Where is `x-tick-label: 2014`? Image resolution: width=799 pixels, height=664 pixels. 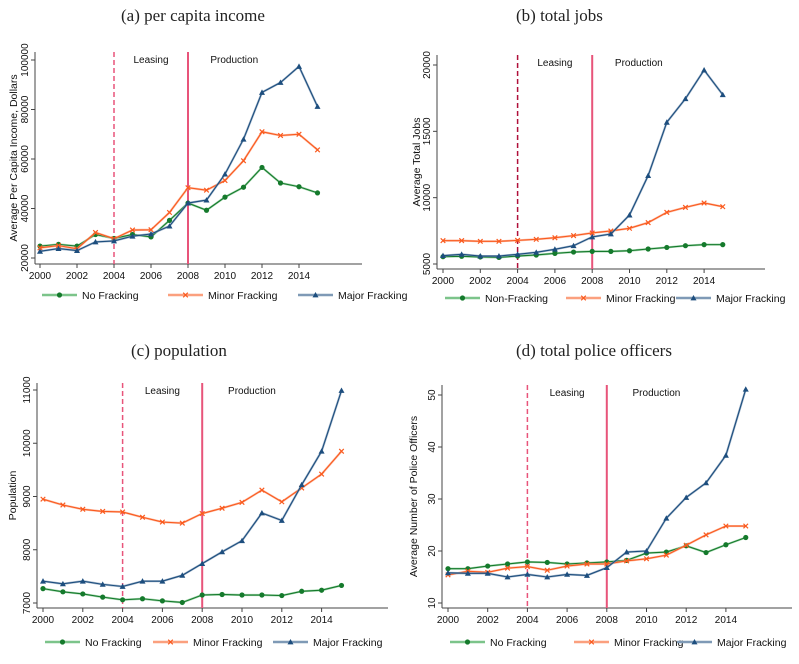
x-tick-label: 2014 is located at coordinates (704, 281).